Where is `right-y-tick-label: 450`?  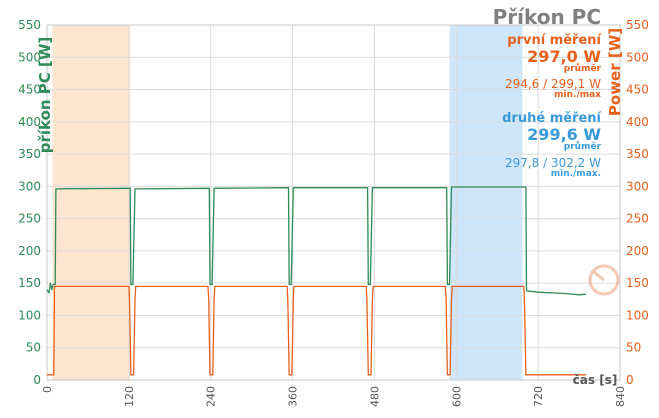 right-y-tick-label: 450 is located at coordinates (637, 90).